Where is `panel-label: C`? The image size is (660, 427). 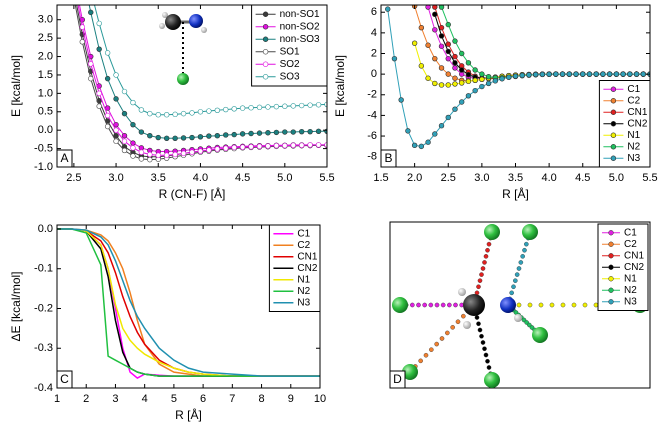 panel-label: C is located at coordinates (64, 379).